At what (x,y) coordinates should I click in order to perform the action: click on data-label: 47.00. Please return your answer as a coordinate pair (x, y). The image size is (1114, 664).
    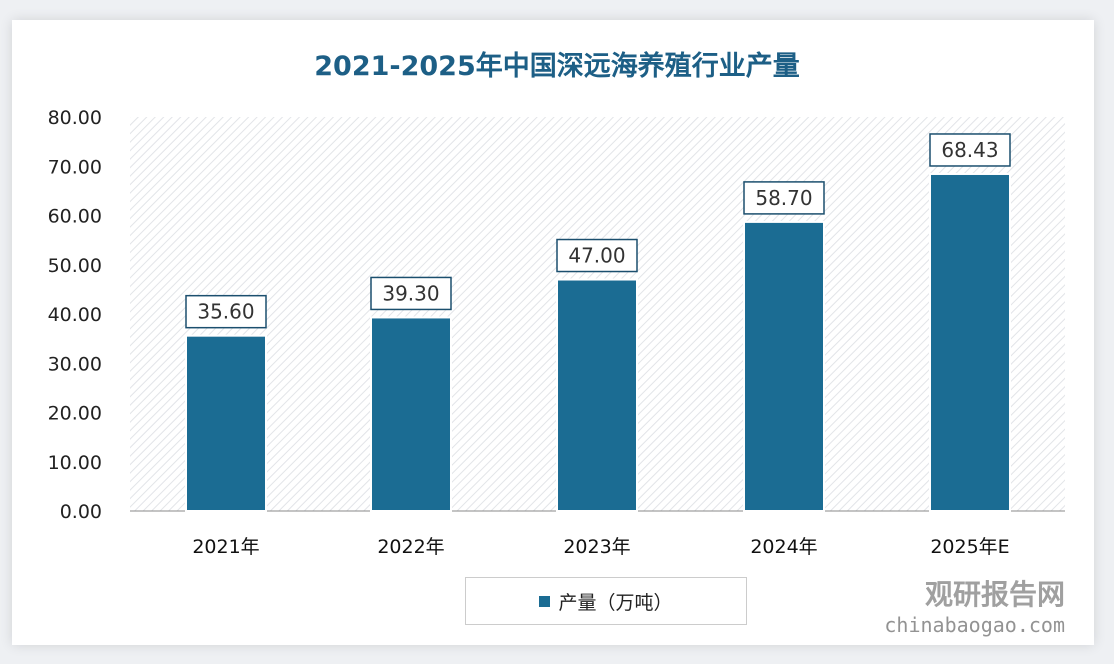
    Looking at the image, I should click on (596, 256).